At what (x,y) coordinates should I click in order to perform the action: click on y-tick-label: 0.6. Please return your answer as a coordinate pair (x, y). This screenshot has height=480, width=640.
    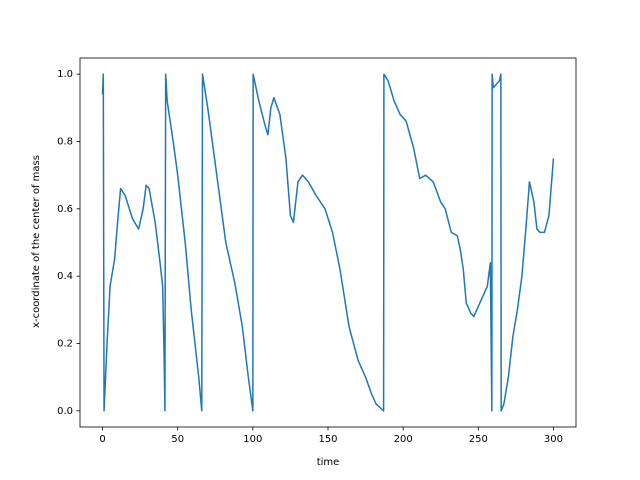
    Looking at the image, I should click on (65, 209).